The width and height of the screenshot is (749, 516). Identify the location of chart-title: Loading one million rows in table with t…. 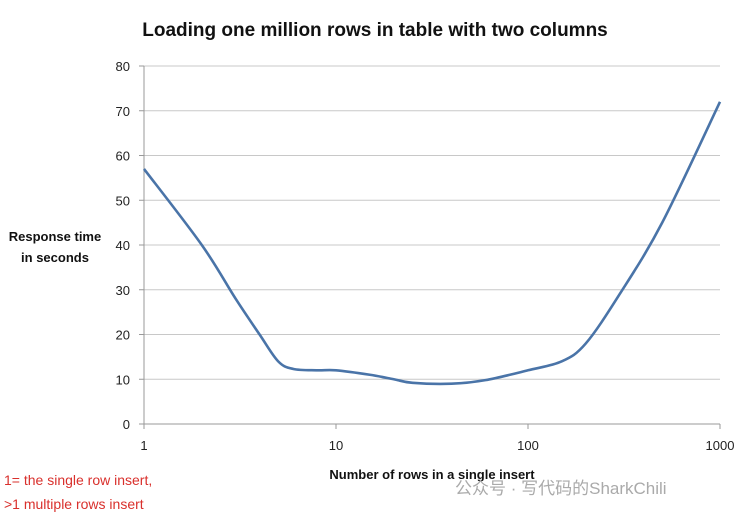
(375, 30).